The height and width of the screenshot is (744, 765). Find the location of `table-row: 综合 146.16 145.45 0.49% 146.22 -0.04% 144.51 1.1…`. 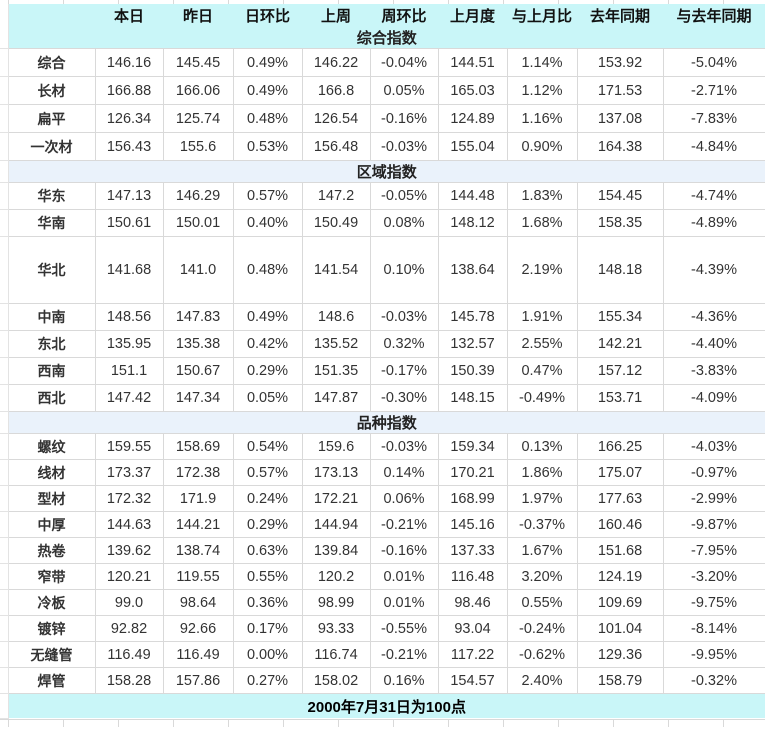

table-row: 综合 146.16 145.45 0.49% 146.22 -0.04% 144.51 1.1… is located at coordinates (382, 62).